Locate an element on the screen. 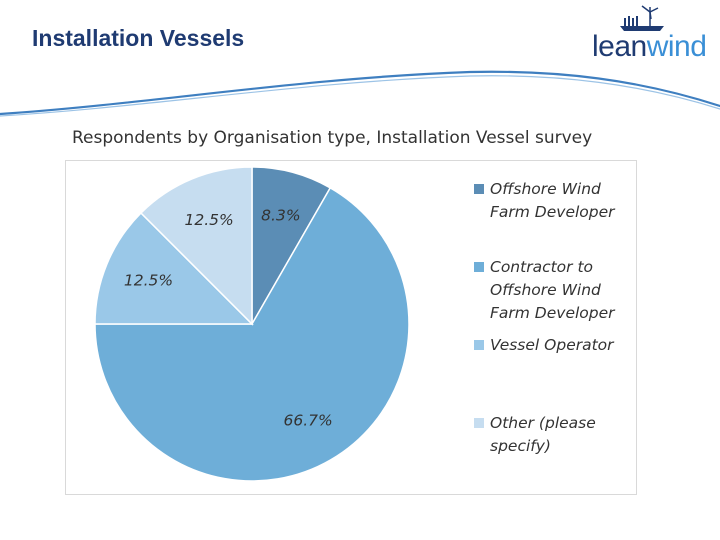  legend-item-developer: Offshore Wind Farm Developer is located at coordinates (559, 201).